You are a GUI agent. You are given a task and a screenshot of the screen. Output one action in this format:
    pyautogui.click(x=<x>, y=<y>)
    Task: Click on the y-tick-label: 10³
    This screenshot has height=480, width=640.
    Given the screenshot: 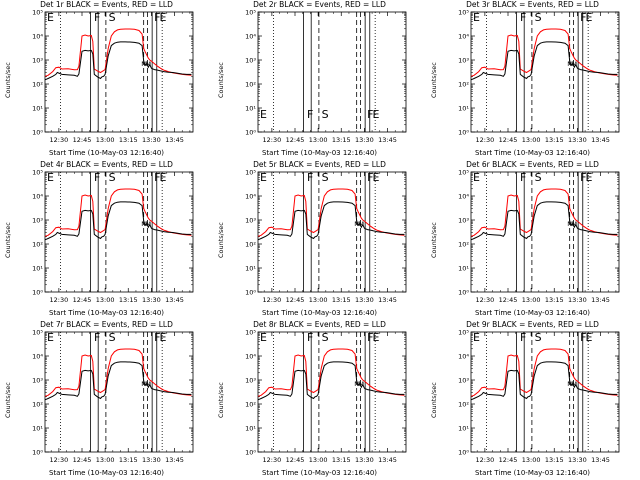 What is the action you would take?
    pyautogui.click(x=37, y=61)
    